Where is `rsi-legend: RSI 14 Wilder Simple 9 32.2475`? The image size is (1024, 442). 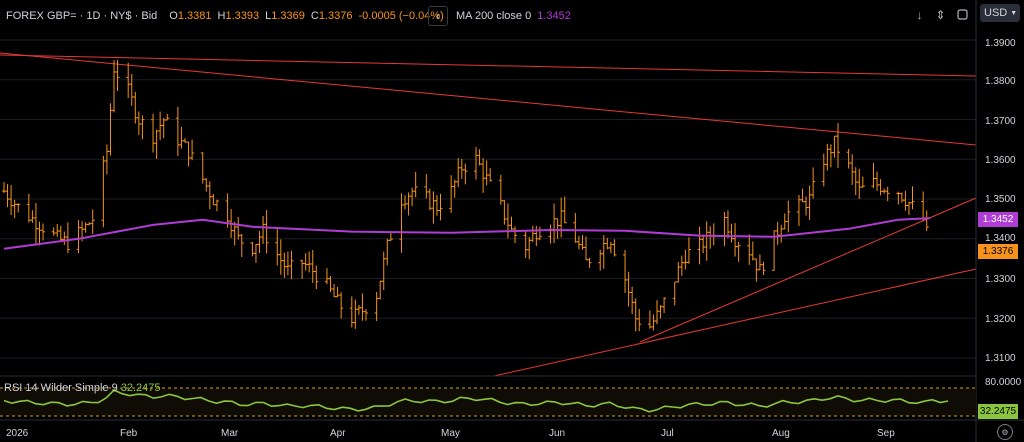 rsi-legend: RSI 14 Wilder Simple 9 32.2475 is located at coordinates (82, 388).